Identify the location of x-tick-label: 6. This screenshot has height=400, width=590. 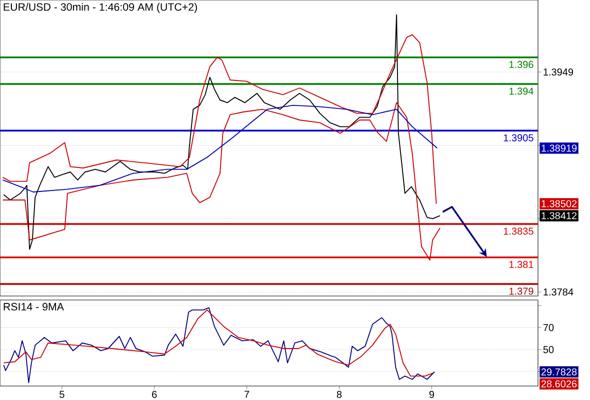
(154, 394).